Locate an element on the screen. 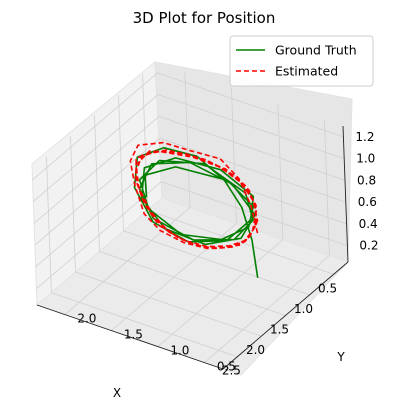 The height and width of the screenshot is (414, 409). series-estimated is located at coordinates (194, 195).